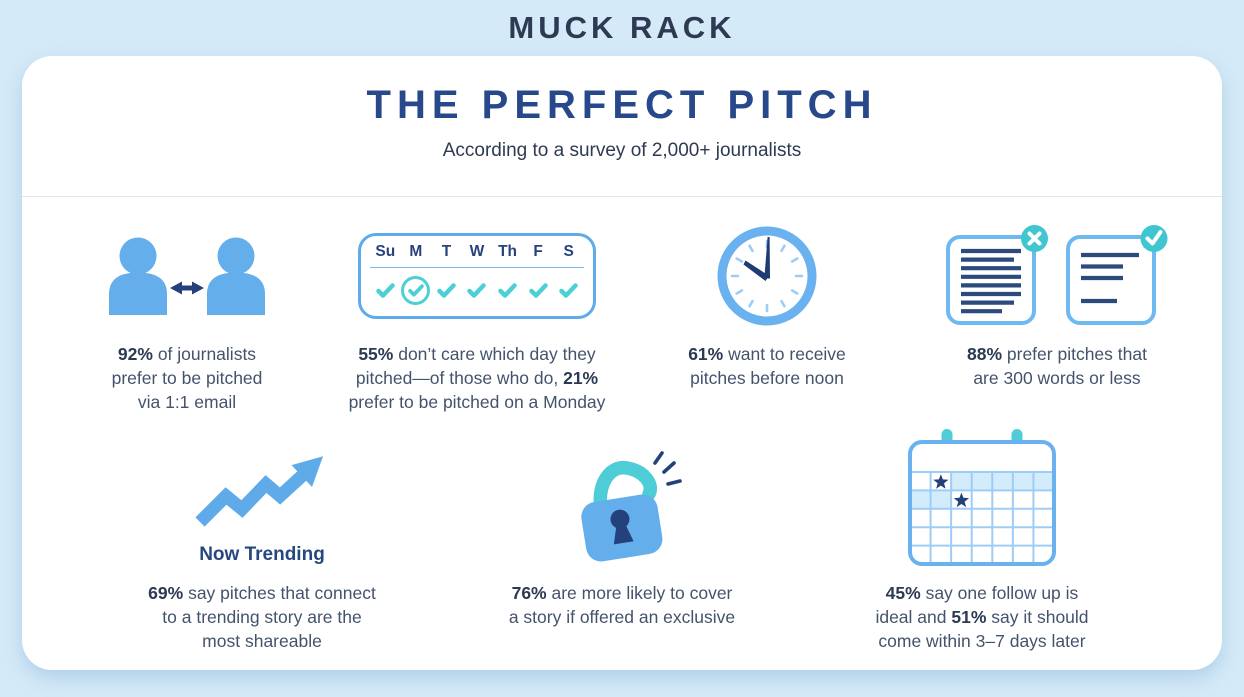  Describe the element at coordinates (756, 259) in the screenshot. I see `clock-hands` at that location.